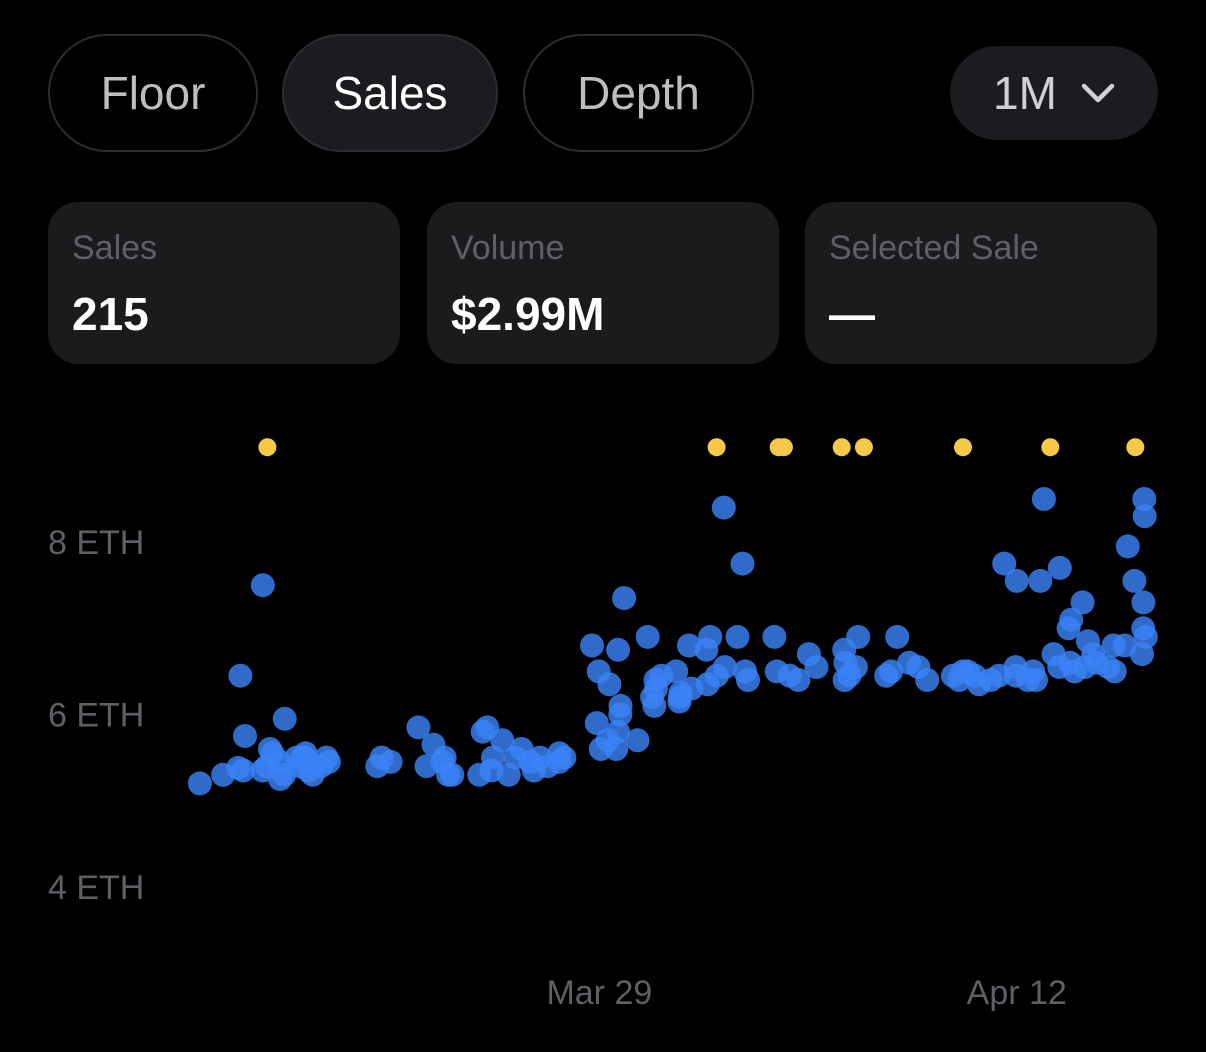 The height and width of the screenshot is (1052, 1206). I want to click on selected-sale-label: Selected Sale, so click(934, 248).